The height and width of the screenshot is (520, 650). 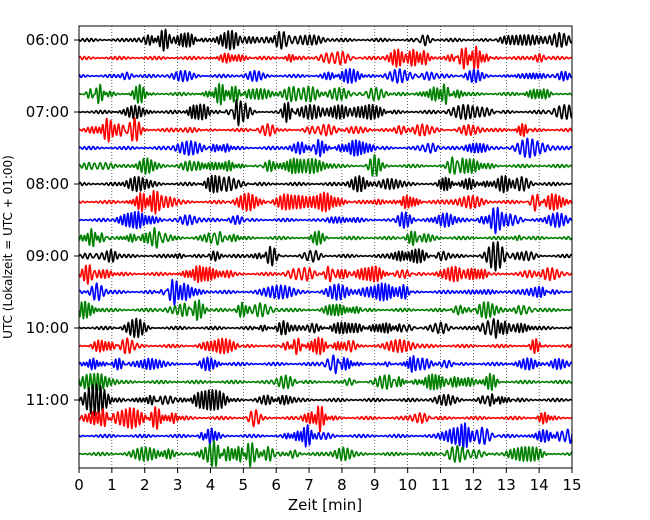 What do you see at coordinates (506, 485) in the screenshot?
I see `x-tick-label: 13` at bounding box center [506, 485].